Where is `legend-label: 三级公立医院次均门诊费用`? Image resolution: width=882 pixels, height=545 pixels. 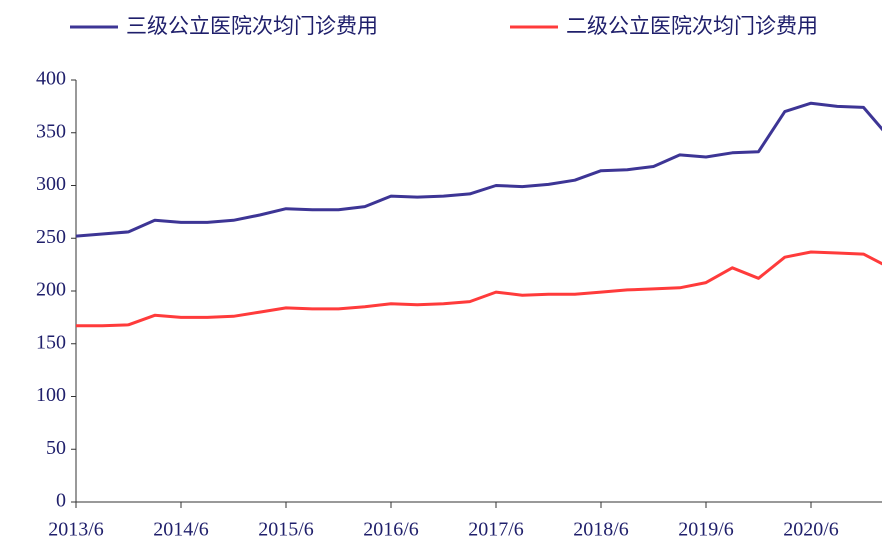 legend-label: 三级公立医院次均门诊费用 is located at coordinates (252, 26).